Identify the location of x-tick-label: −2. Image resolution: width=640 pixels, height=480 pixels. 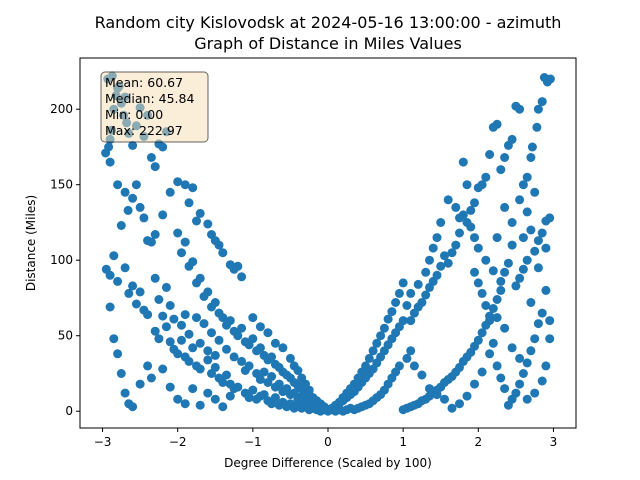
(178, 442).